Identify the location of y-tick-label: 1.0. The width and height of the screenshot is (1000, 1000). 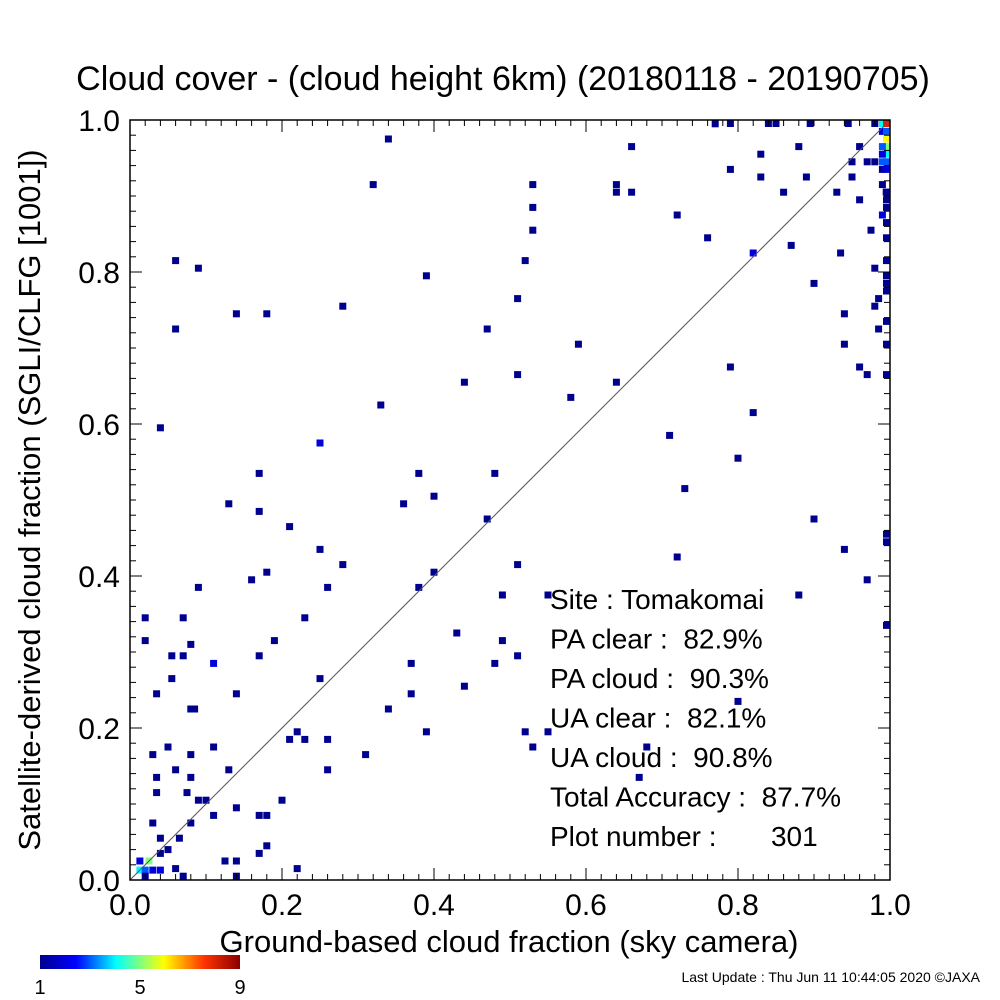
(99, 121).